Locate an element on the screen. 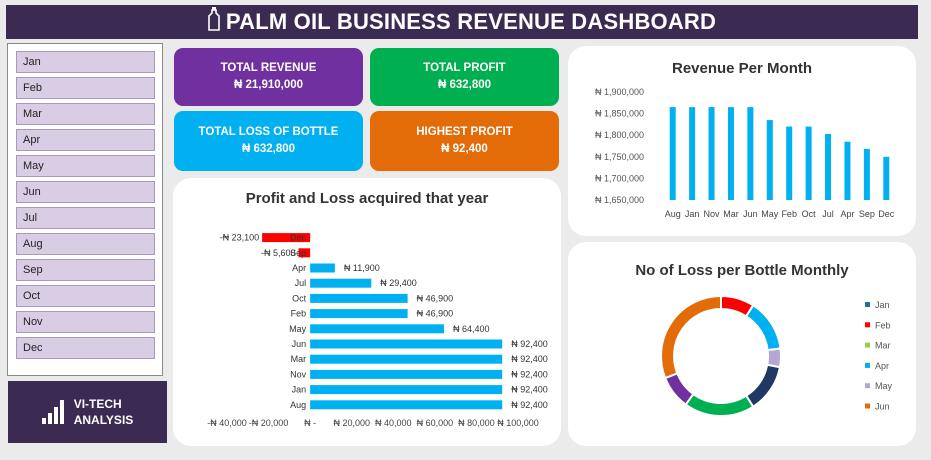  pl-xtick: ₦ 20,000 is located at coordinates (351, 423).